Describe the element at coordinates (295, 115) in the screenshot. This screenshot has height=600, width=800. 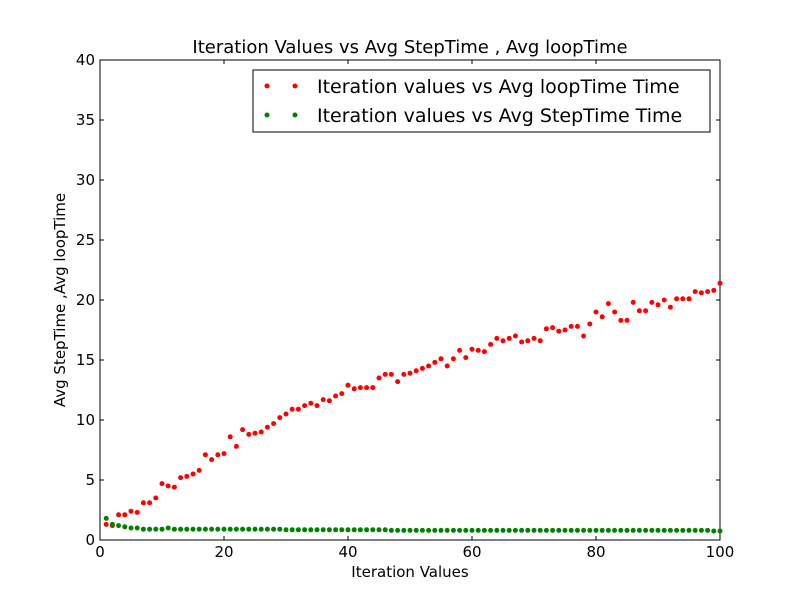
I see `legend-marker` at that location.